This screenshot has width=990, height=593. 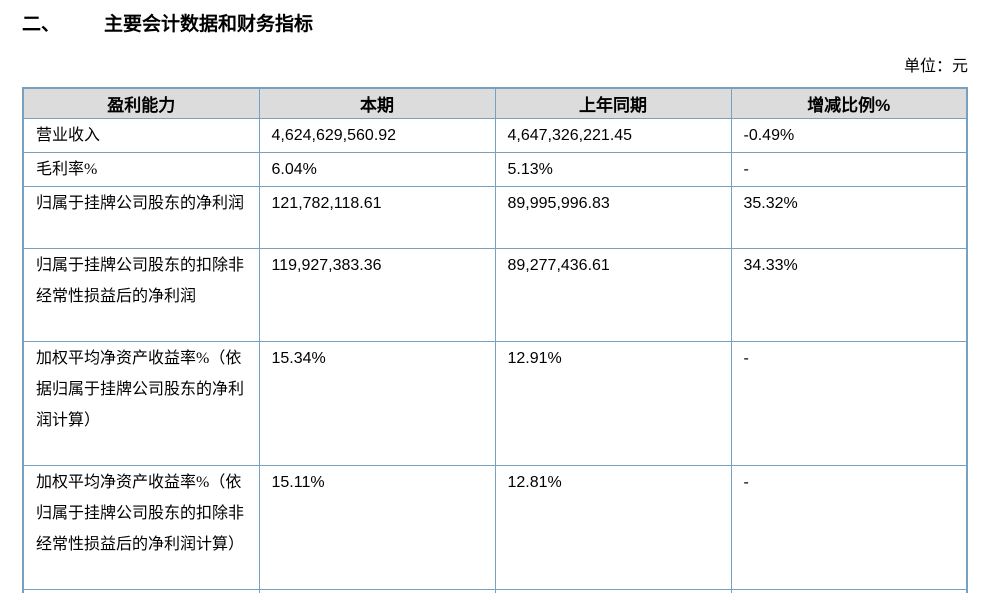 What do you see at coordinates (377, 527) in the screenshot?
I see `current-value: 15.11%` at bounding box center [377, 527].